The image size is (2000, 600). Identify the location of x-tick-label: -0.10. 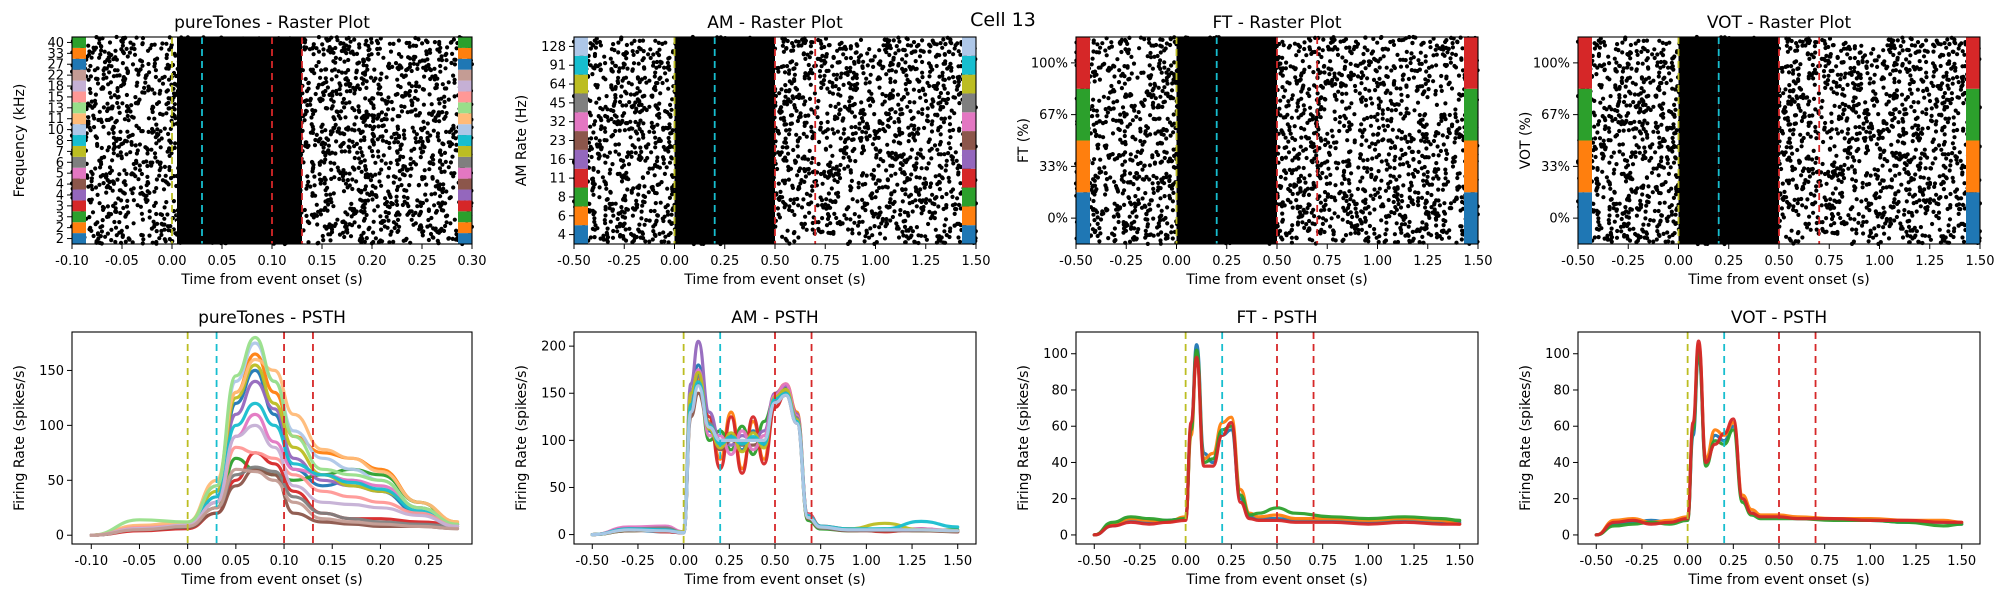
(91, 561).